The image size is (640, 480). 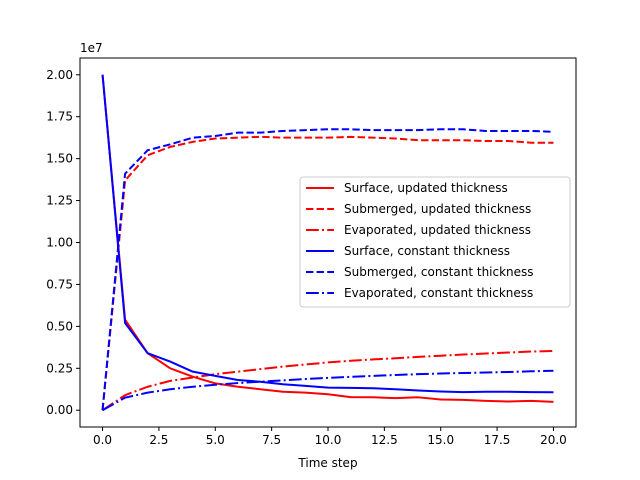 What do you see at coordinates (497, 440) in the screenshot?
I see `x-tick-label: 17.5` at bounding box center [497, 440].